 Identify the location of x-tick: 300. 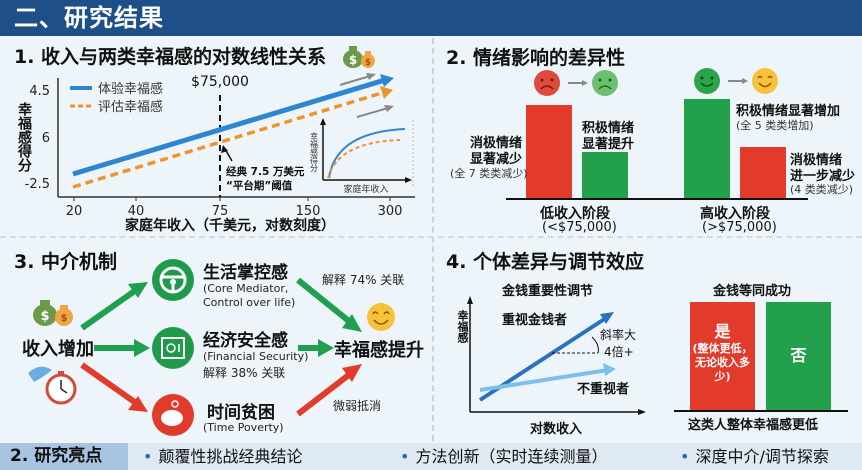
(390, 211).